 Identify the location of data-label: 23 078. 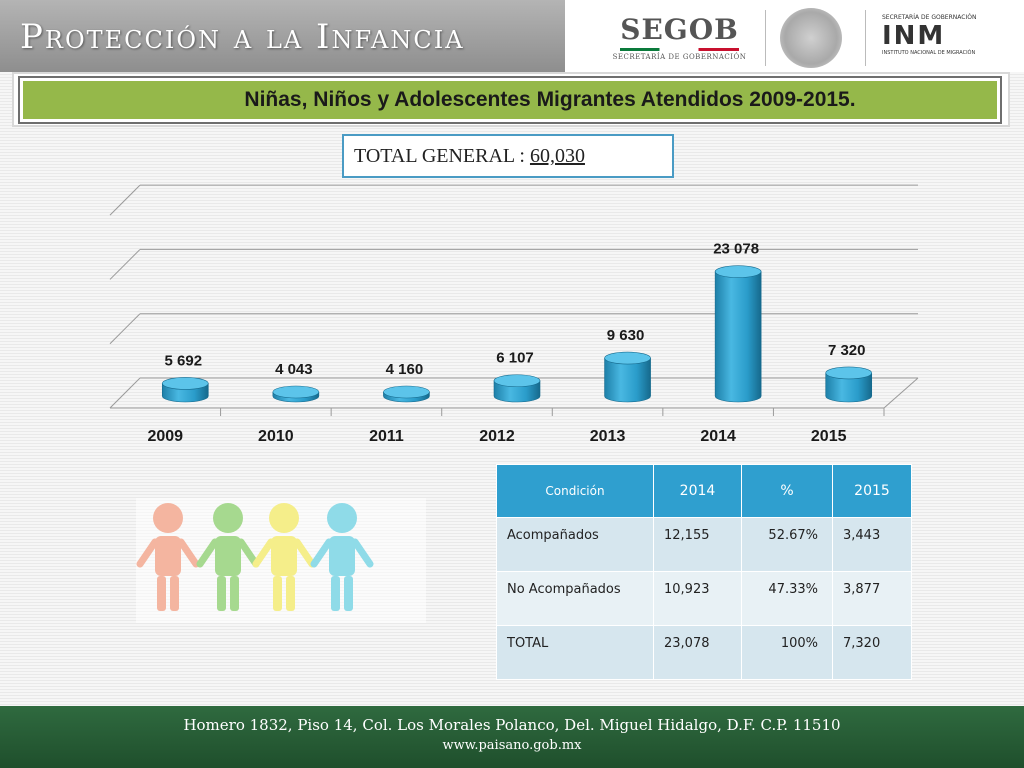
(736, 249).